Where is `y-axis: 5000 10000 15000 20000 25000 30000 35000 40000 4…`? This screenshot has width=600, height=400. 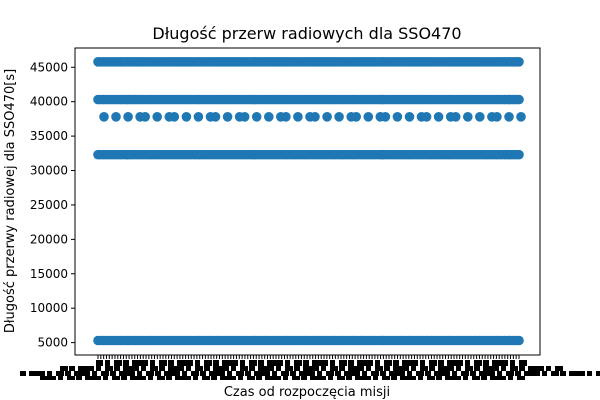 y-axis: 5000 10000 15000 20000 25000 30000 35000 40000 4… is located at coordinates (52, 205).